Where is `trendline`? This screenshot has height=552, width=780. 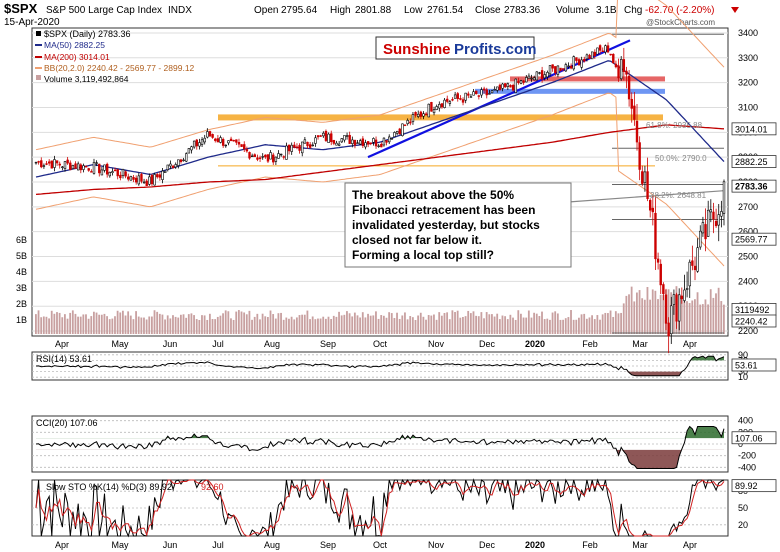 trendline is located at coordinates (499, 99).